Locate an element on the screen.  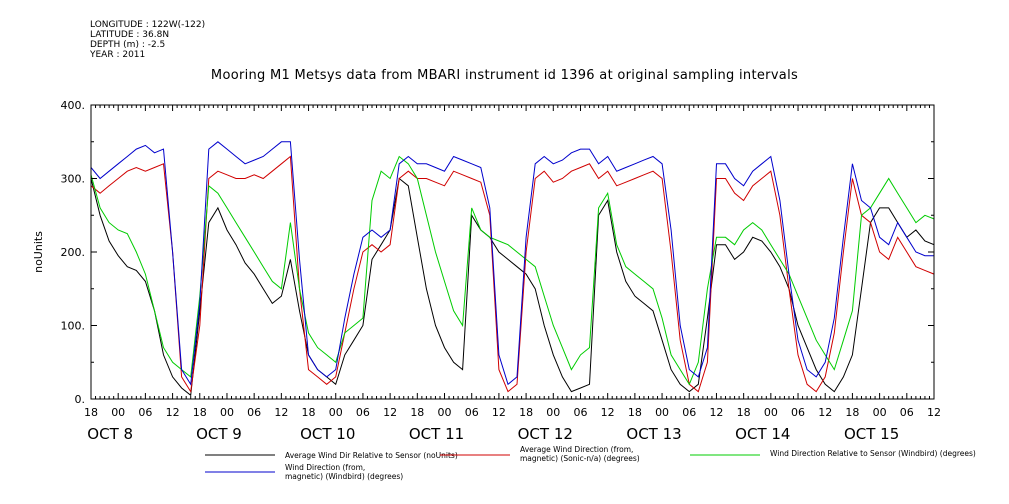
y-tick-label: 200. is located at coordinates (73, 252).